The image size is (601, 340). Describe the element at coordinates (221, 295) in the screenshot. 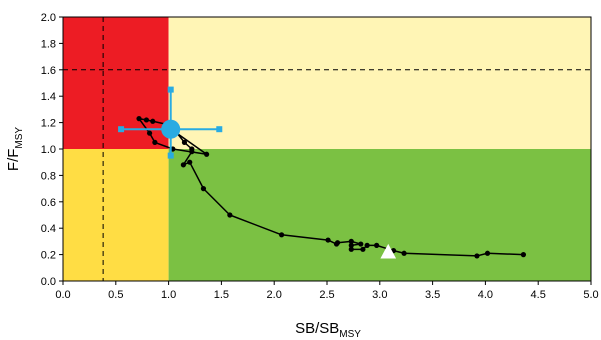

I see `x-tick-label: 1.5` at that location.